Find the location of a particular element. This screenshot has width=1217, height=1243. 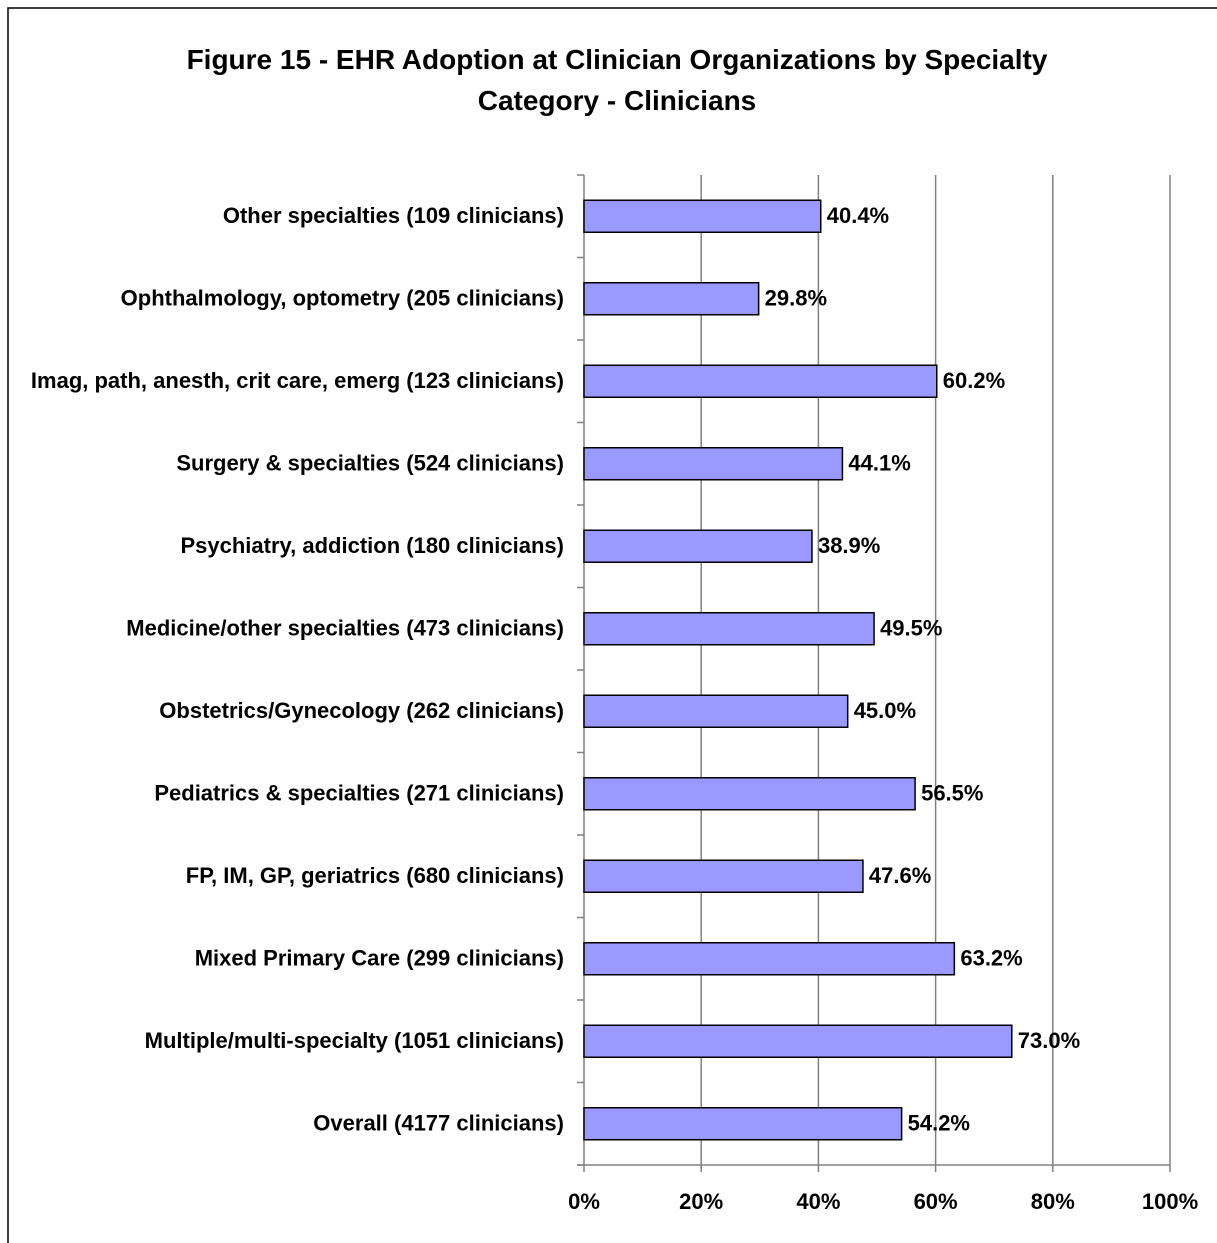

y-tick-label: Surgery & specialties (524 clinicians) is located at coordinates (370, 463).